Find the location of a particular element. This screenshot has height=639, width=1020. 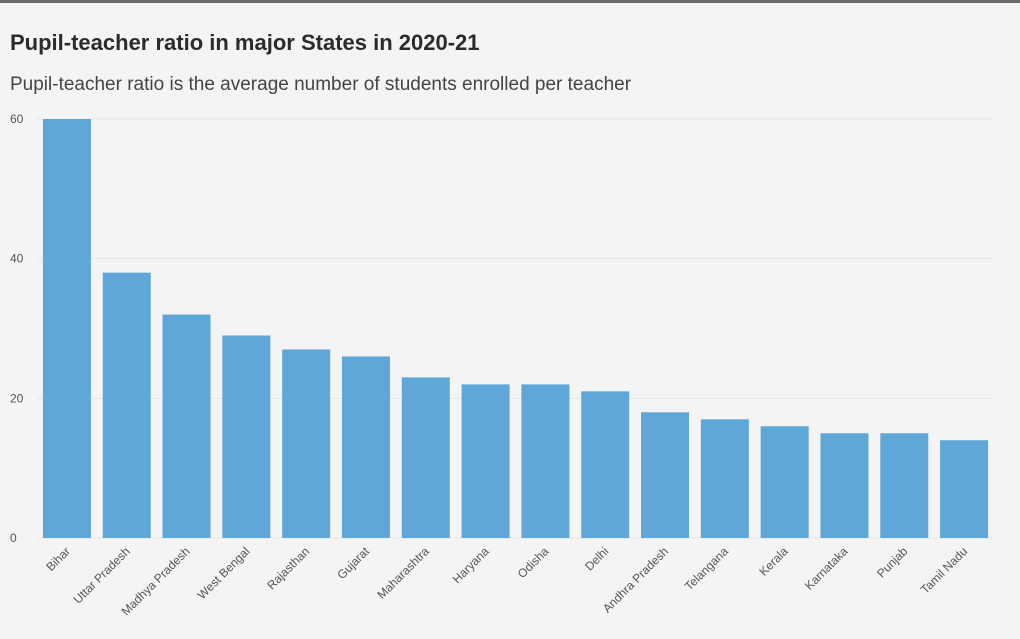

y-tick-label: 40 is located at coordinates (17, 259).